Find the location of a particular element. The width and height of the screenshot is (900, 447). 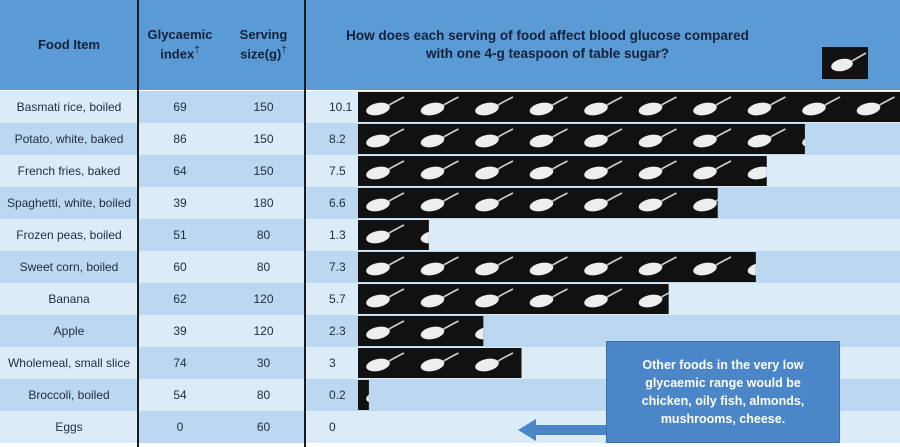

serving-cell: 60 is located at coordinates (263, 427).